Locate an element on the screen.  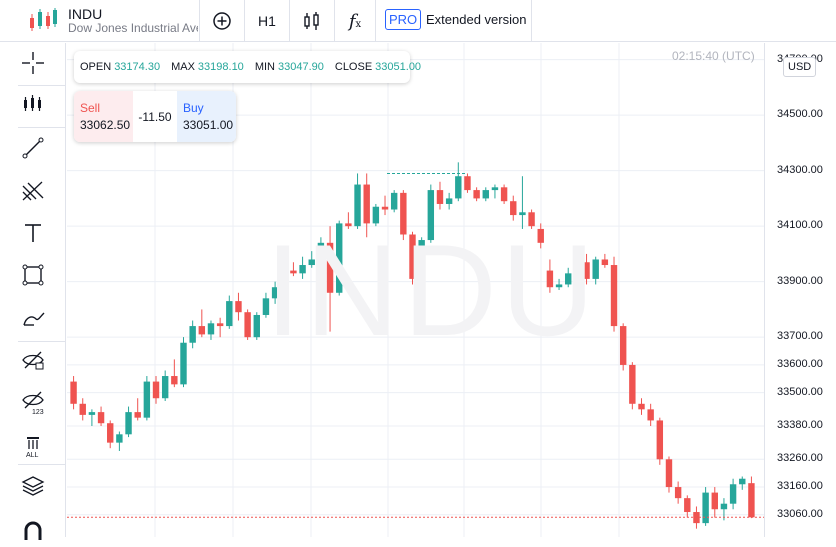
currency-button: USD is located at coordinates (800, 67).